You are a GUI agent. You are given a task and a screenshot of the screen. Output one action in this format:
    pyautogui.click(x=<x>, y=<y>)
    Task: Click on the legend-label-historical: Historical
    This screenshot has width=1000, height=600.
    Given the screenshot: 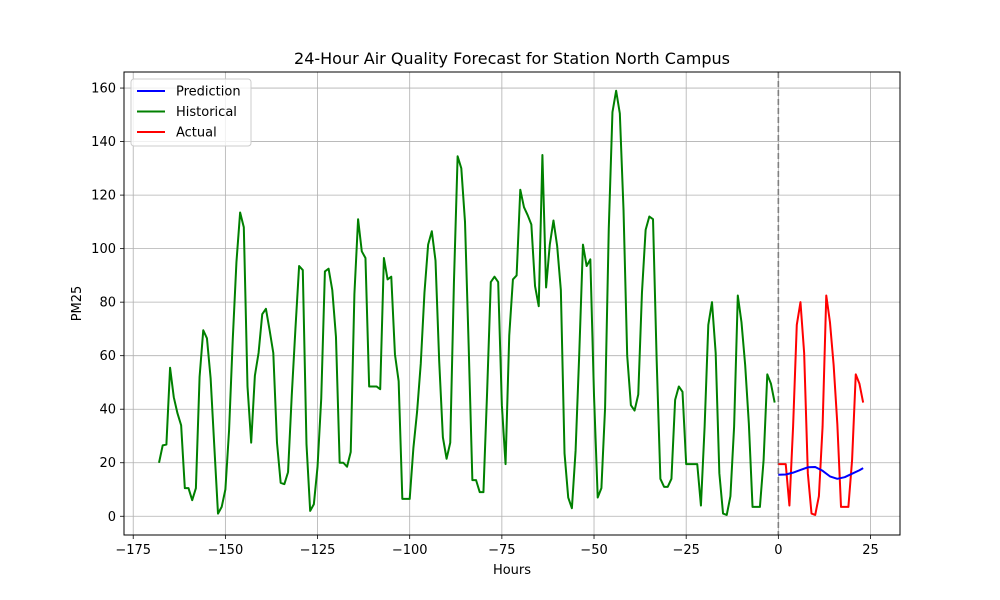 What is the action you would take?
    pyautogui.click(x=206, y=112)
    